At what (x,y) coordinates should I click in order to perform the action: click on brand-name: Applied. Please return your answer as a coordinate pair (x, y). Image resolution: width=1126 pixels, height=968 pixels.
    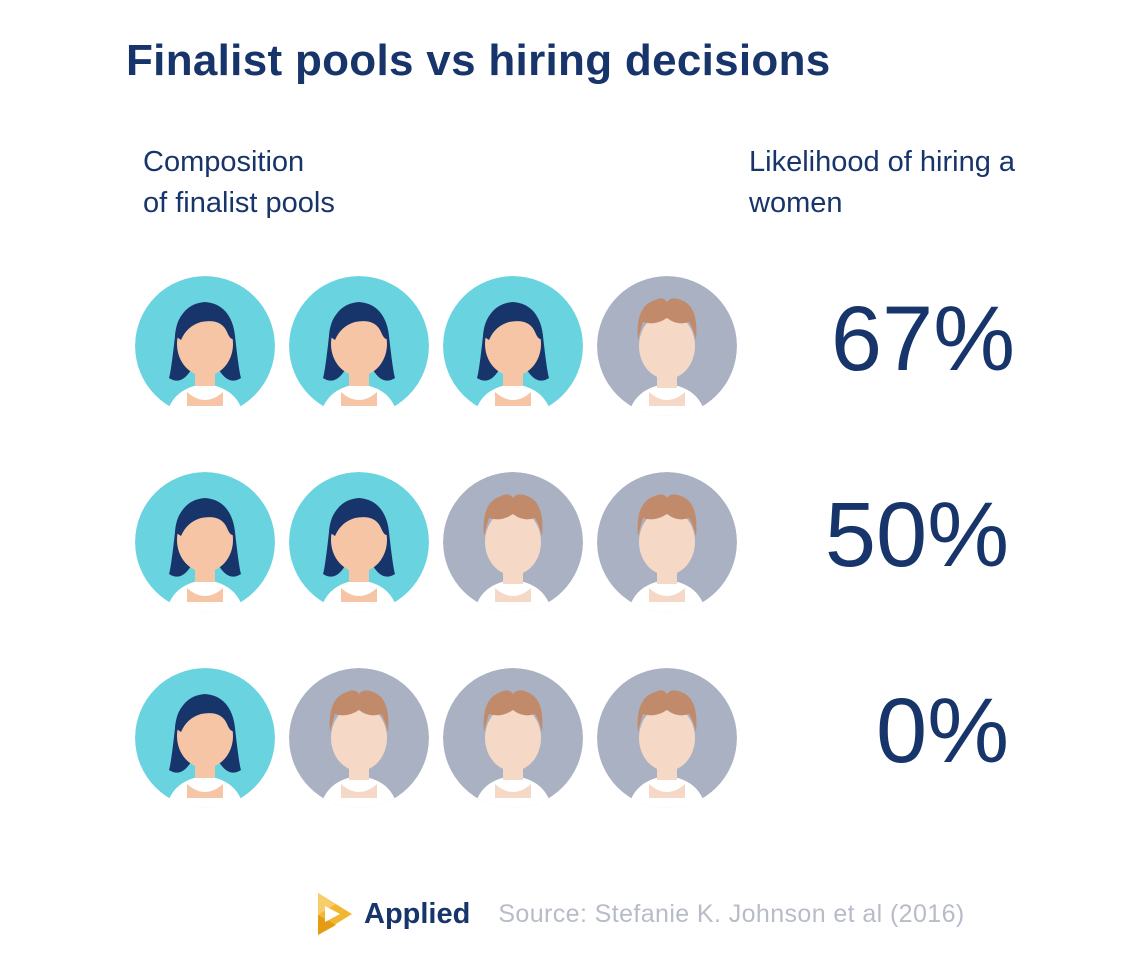
    Looking at the image, I should click on (417, 913).